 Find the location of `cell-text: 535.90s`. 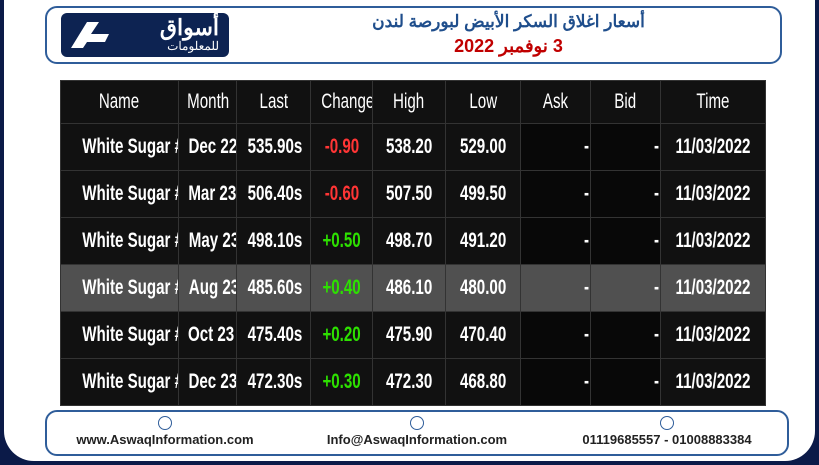

cell-text: 535.90s is located at coordinates (275, 146).